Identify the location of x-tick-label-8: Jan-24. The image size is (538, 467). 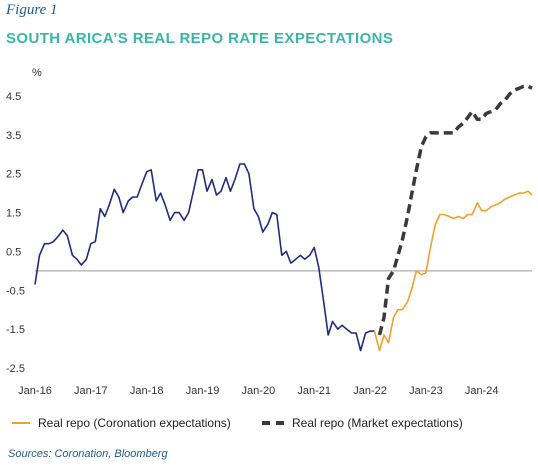
(482, 391).